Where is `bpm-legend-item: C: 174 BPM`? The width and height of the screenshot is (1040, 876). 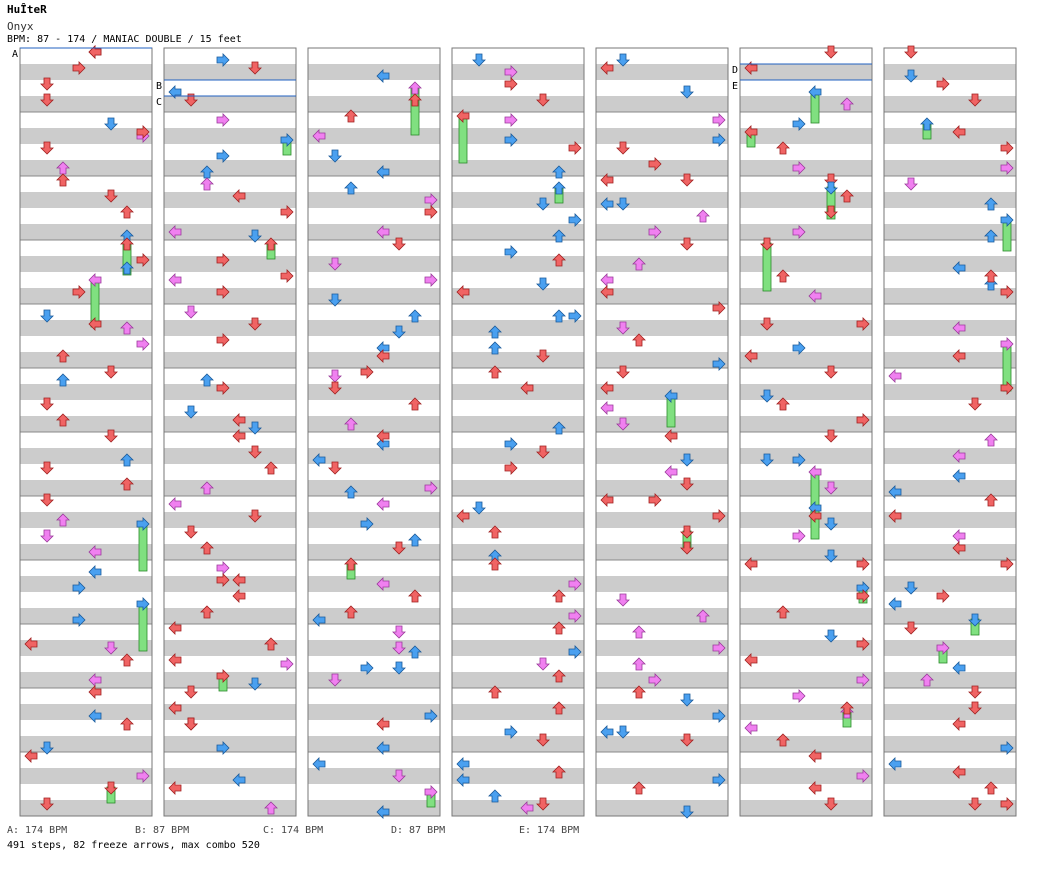
bpm-legend-item: C: 174 BPM is located at coordinates (293, 830).